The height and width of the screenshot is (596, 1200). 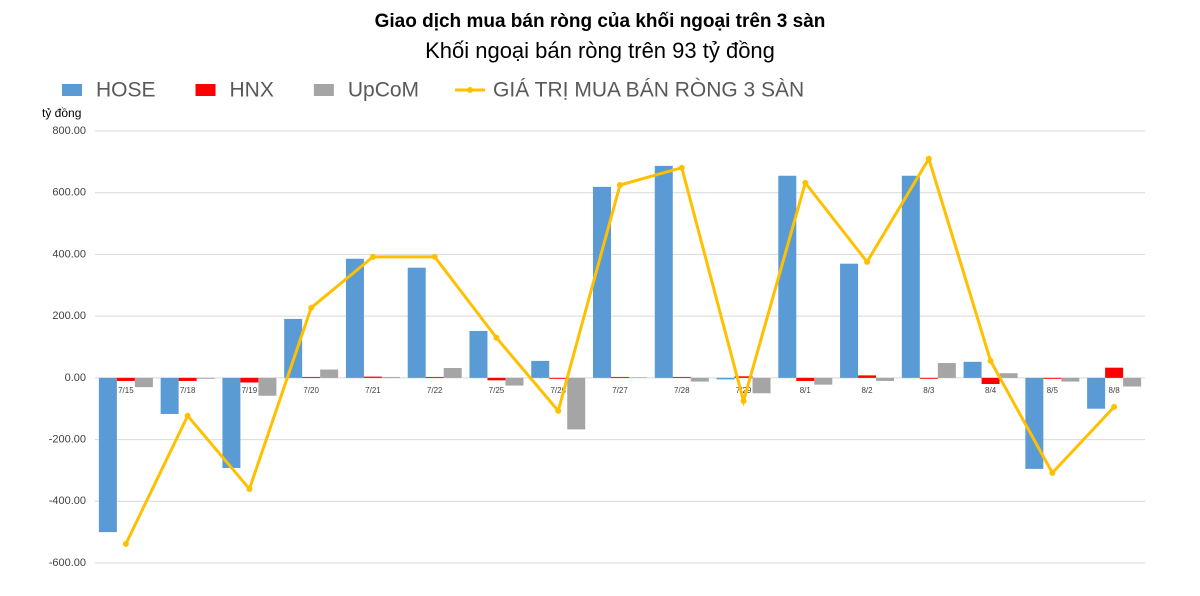 I want to click on x-tick-label: 7/20, so click(x=311, y=390).